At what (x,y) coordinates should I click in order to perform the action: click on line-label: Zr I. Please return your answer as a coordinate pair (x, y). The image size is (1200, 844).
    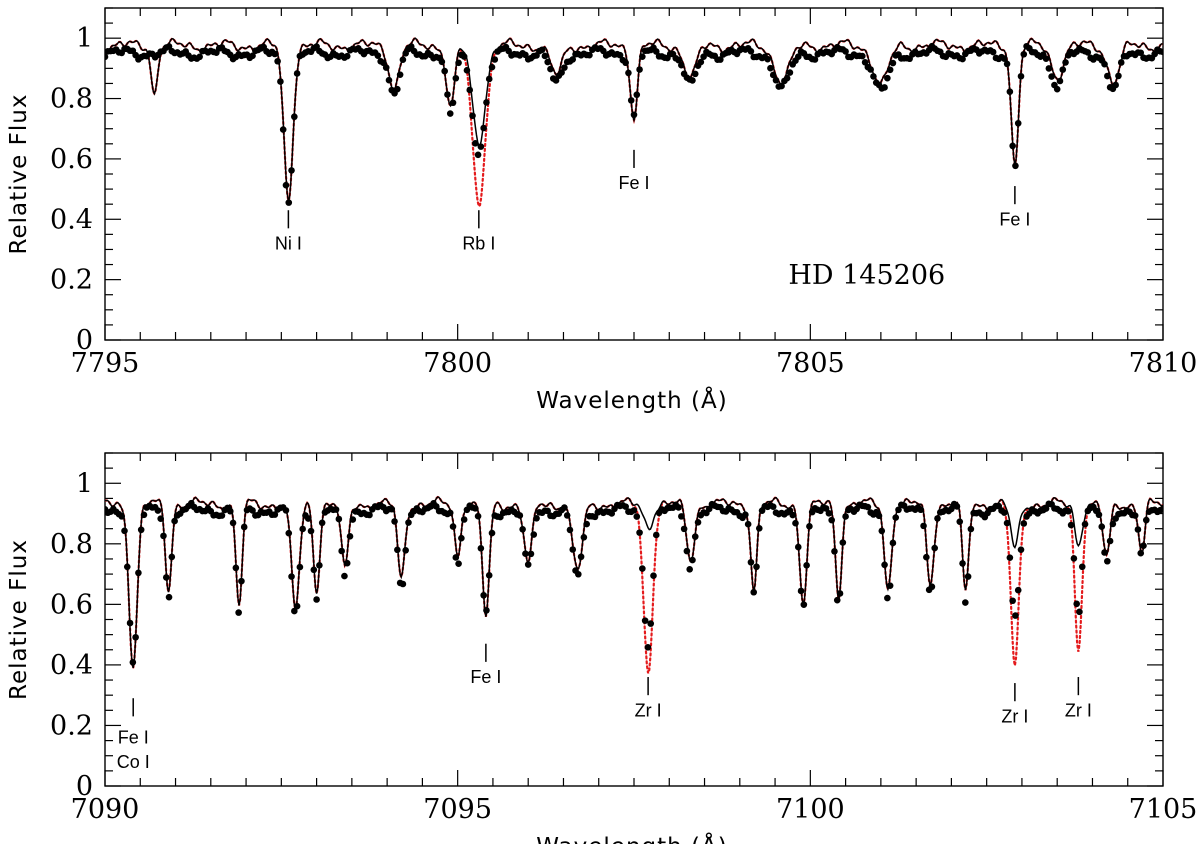
    Looking at the image, I should click on (1014, 716).